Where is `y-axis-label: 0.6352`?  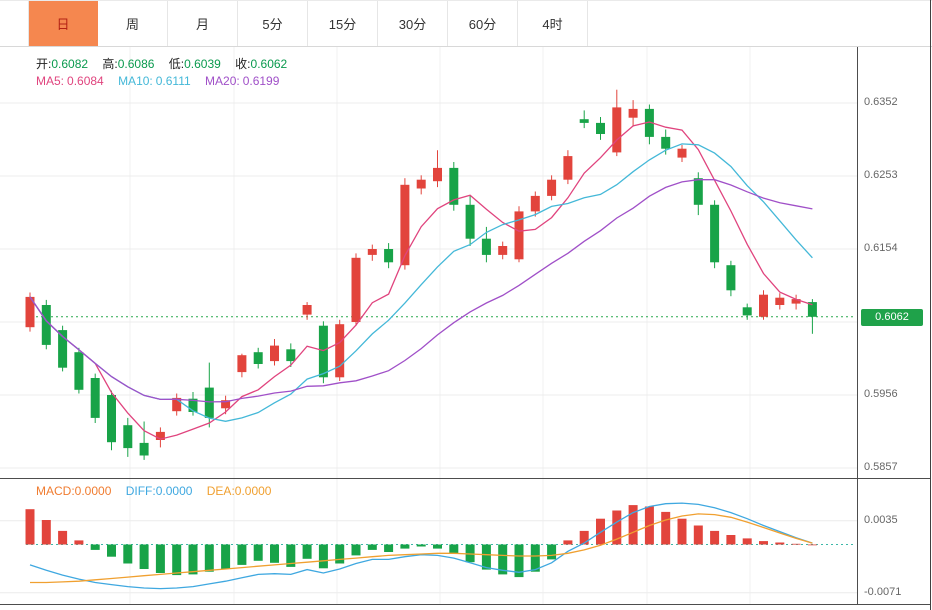
y-axis-label: 0.6352 is located at coordinates (881, 102).